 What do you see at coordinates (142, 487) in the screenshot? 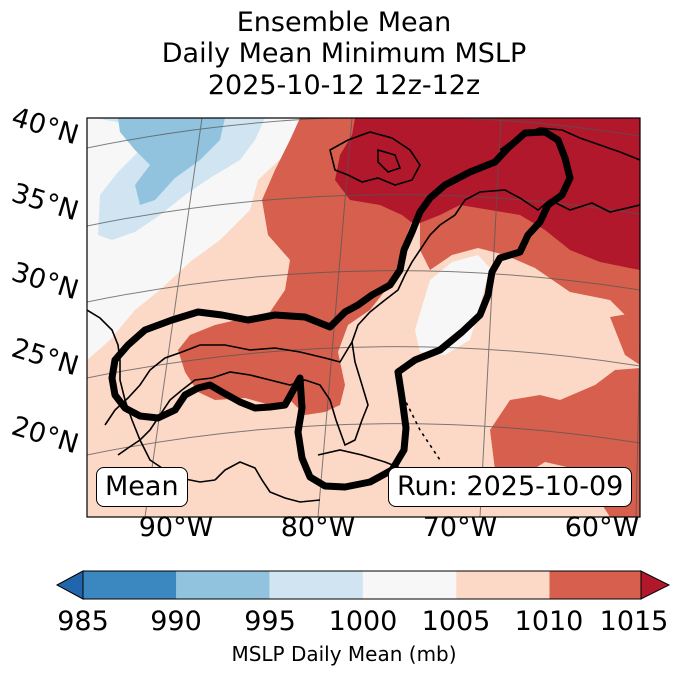
I see `mean-stamp: Mean` at bounding box center [142, 487].